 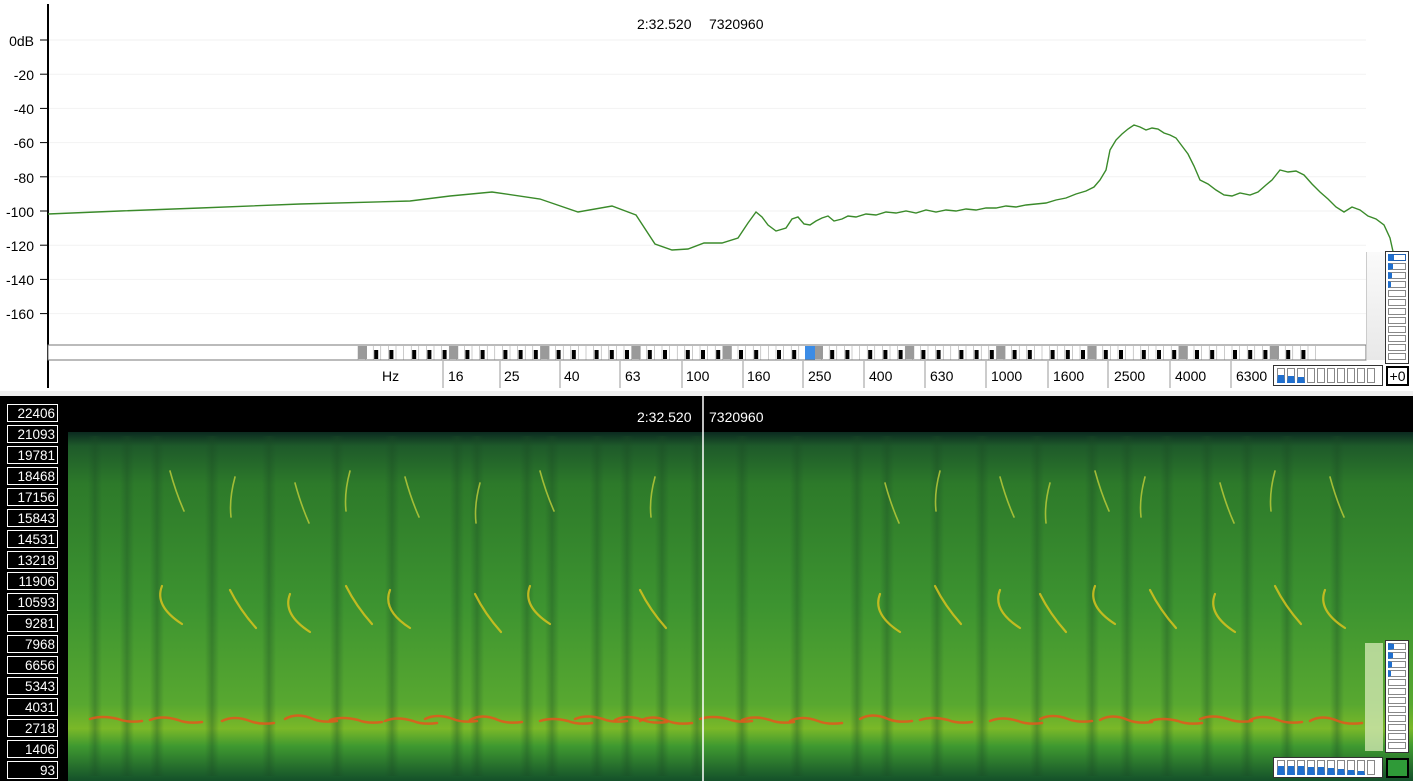 I want to click on highlighted-key, so click(x=810, y=353).